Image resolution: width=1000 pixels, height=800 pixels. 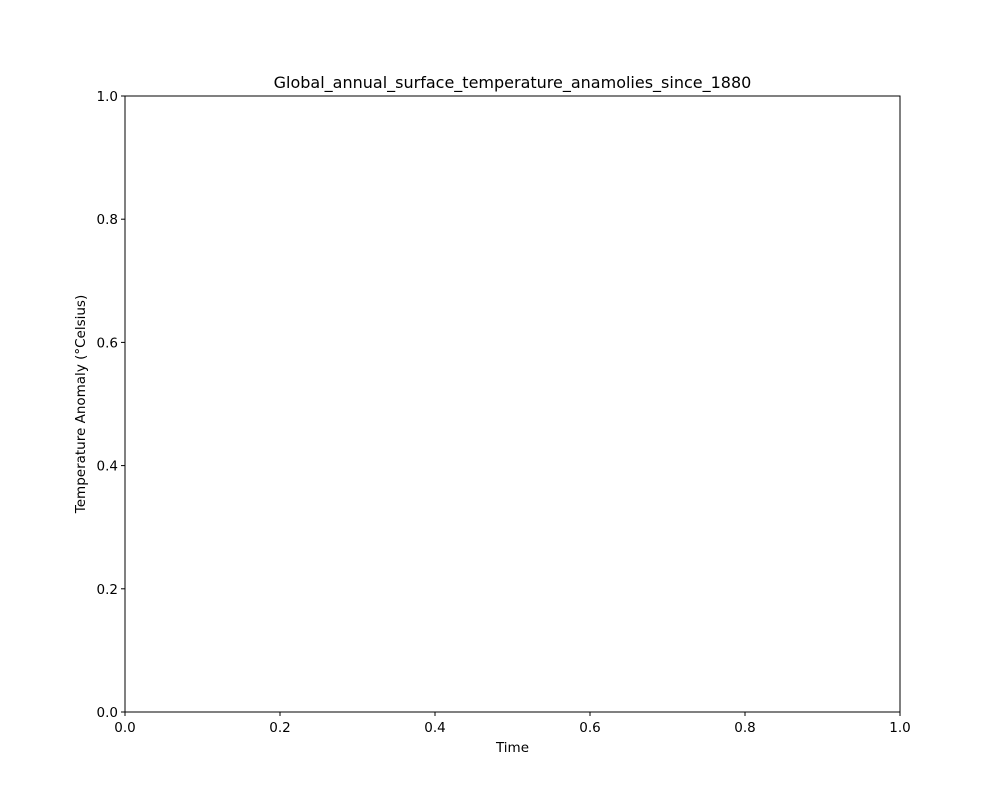 What do you see at coordinates (107, 97) in the screenshot?
I see `y-tick-label: 1.0` at bounding box center [107, 97].